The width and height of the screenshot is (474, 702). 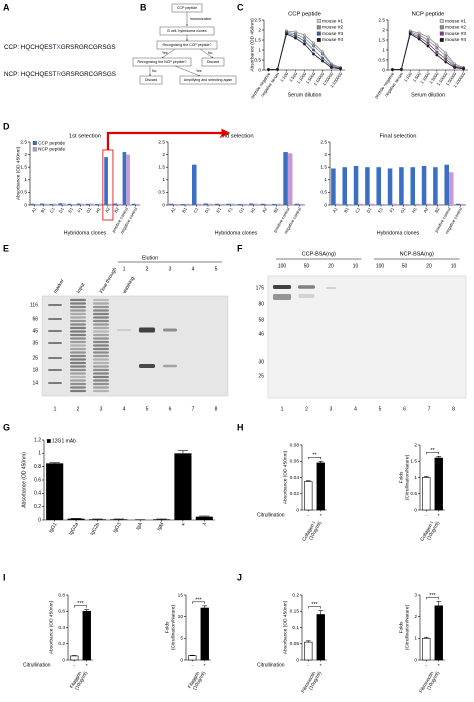 I want to click on flow-box, so click(x=213, y=62).